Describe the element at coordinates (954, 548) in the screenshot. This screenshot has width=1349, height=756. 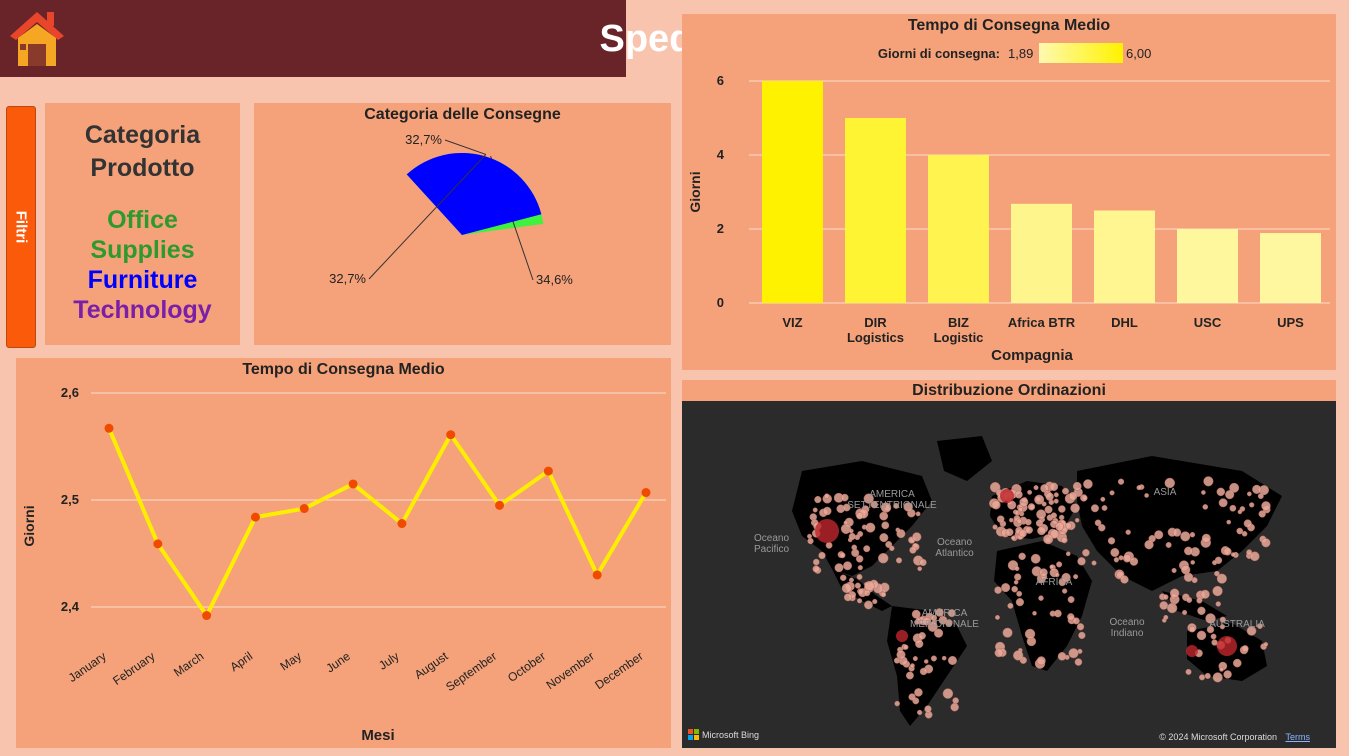
I see `map-label-atlantic: Oceano Atlantico` at that location.